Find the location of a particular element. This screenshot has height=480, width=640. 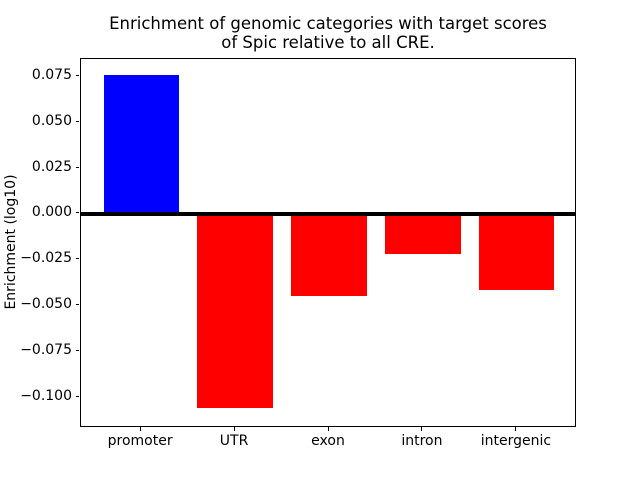

x-tick-label-UTR: UTR is located at coordinates (234, 440).